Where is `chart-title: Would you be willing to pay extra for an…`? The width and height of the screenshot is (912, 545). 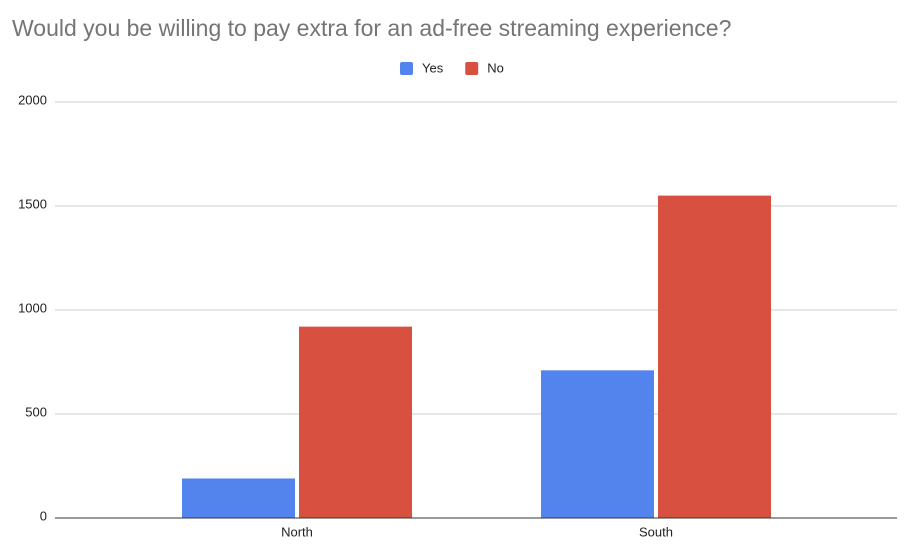 chart-title: Would you be willing to pay extra for an… is located at coordinates (371, 28).